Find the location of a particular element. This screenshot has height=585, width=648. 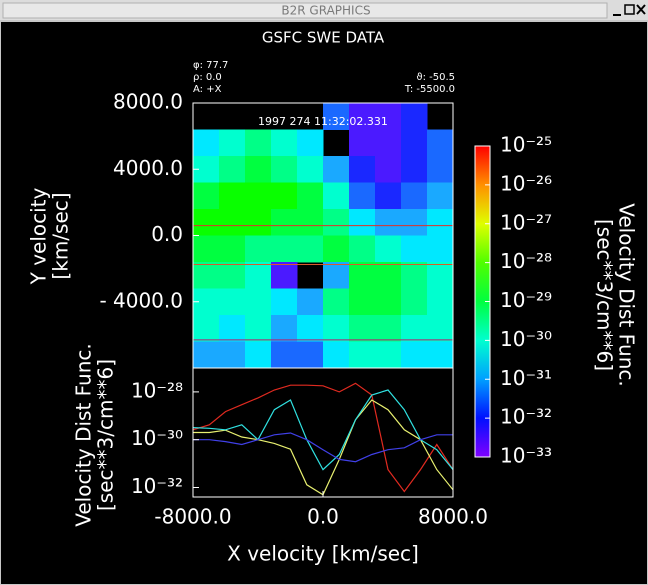

close-button is located at coordinates (641, 9).